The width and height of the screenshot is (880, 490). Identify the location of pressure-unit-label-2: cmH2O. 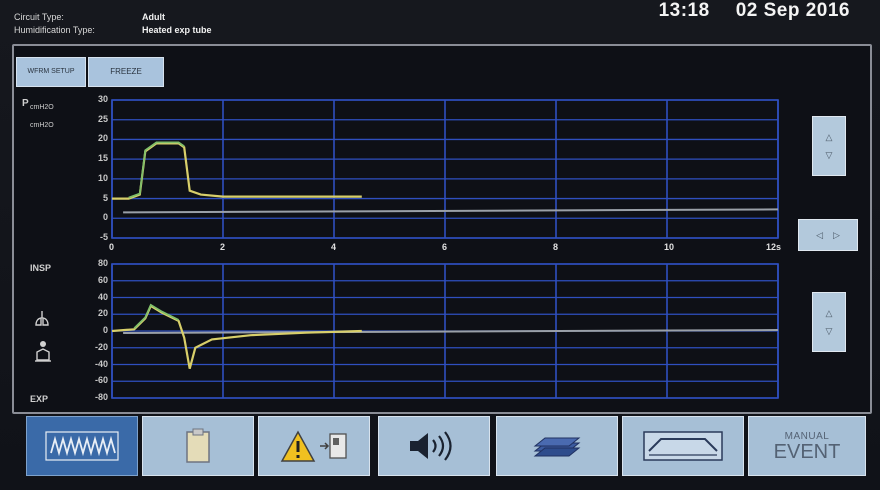
(42, 125).